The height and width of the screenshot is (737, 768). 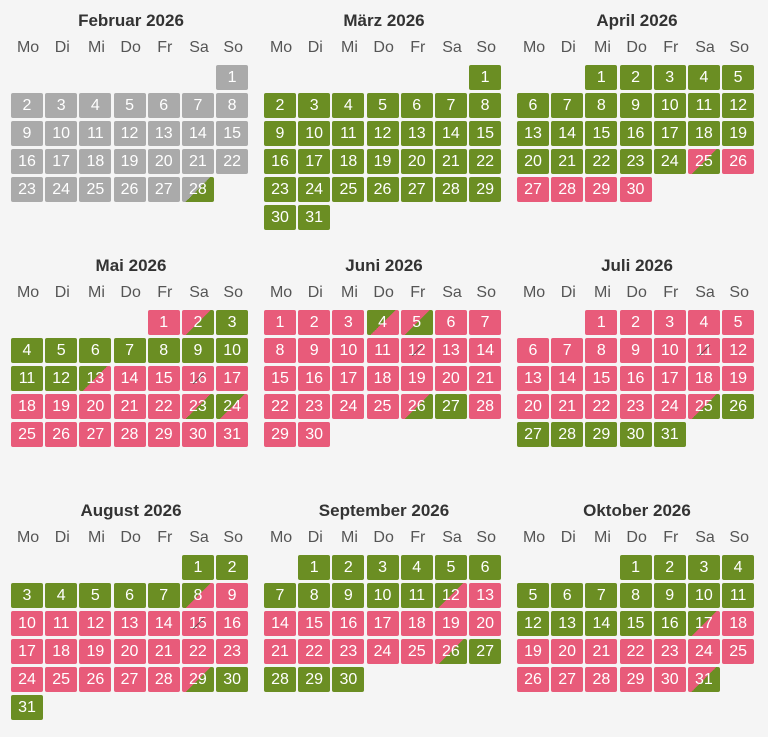 I want to click on day-cell: 9, so click(x=635, y=105).